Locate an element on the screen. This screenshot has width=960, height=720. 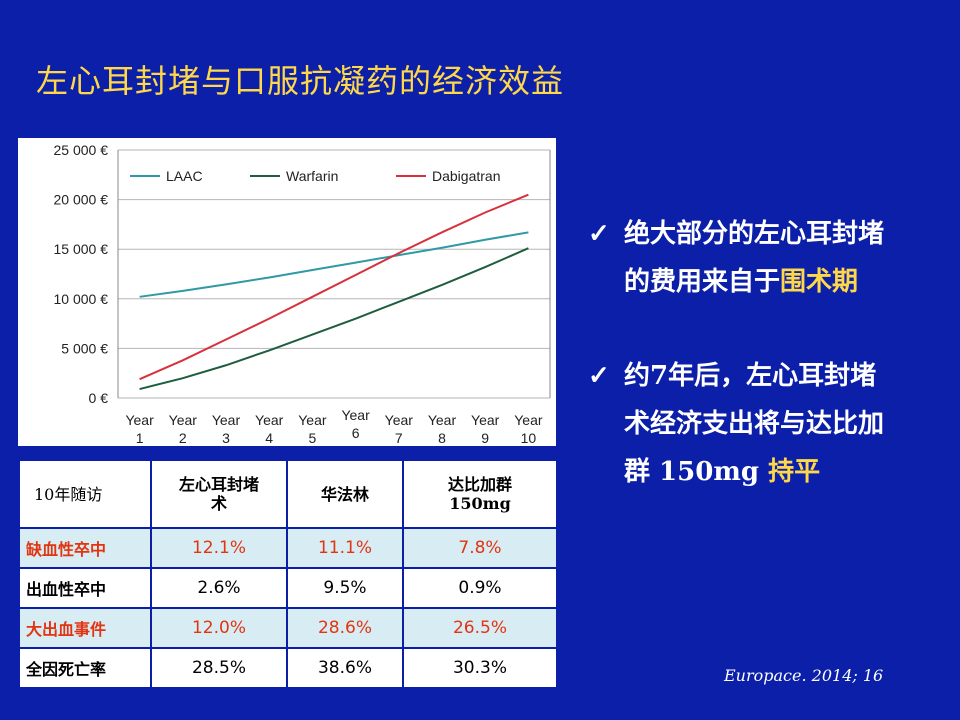
bullet-item: ✓ 绝大部分的左心耳封堵 的费用来自于围术期 is located at coordinates (768, 258).